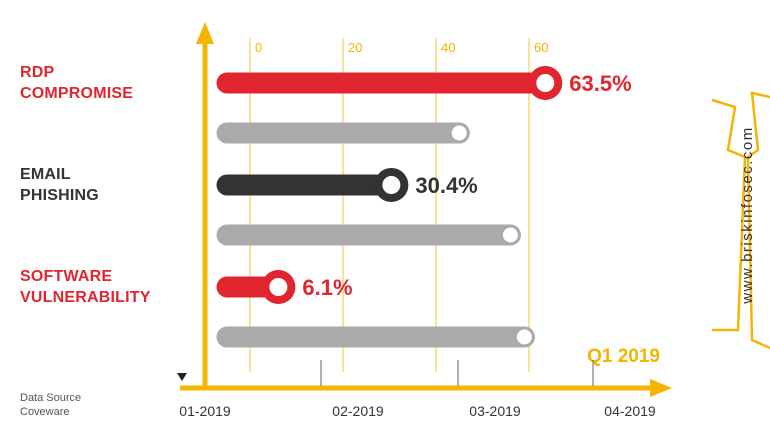  Describe the element at coordinates (59, 185) in the screenshot. I see `category-label: EMAIL PHISHING` at that location.